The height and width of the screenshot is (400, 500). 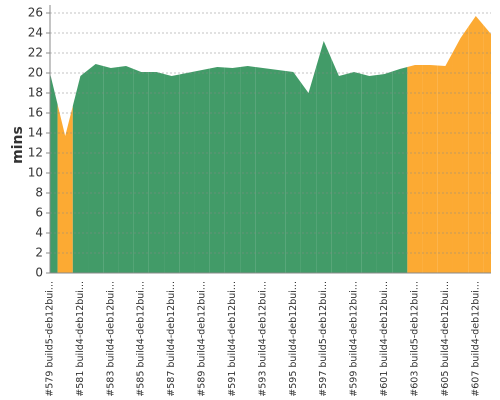 I want to click on y-tick-label: 26, so click(x=35, y=13).